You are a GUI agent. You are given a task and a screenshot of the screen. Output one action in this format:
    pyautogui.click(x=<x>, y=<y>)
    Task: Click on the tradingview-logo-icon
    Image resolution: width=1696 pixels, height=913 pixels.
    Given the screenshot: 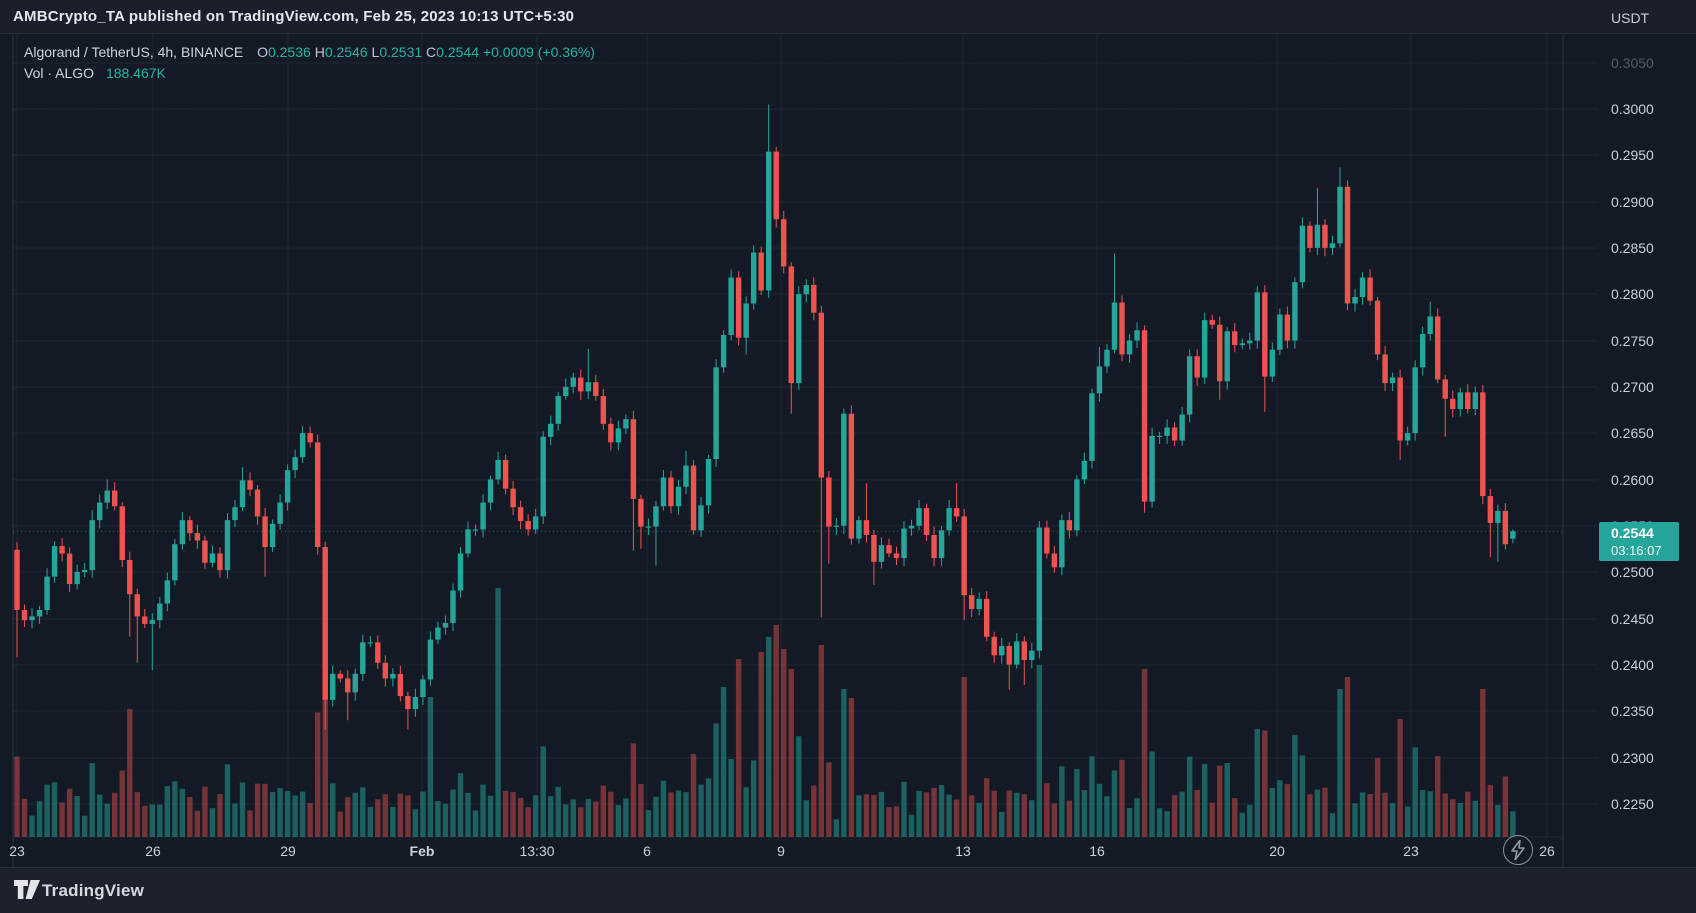 What is the action you would take?
    pyautogui.click(x=27, y=890)
    